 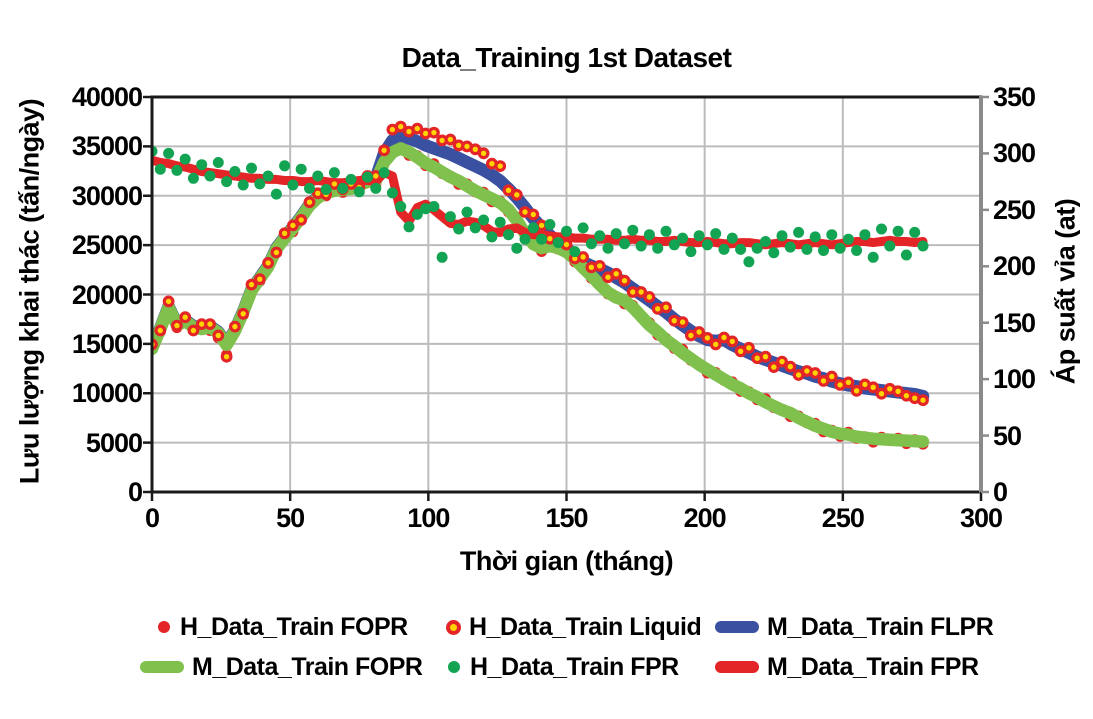 I want to click on legend-label: H_Data_Train FPR, so click(x=574, y=666).